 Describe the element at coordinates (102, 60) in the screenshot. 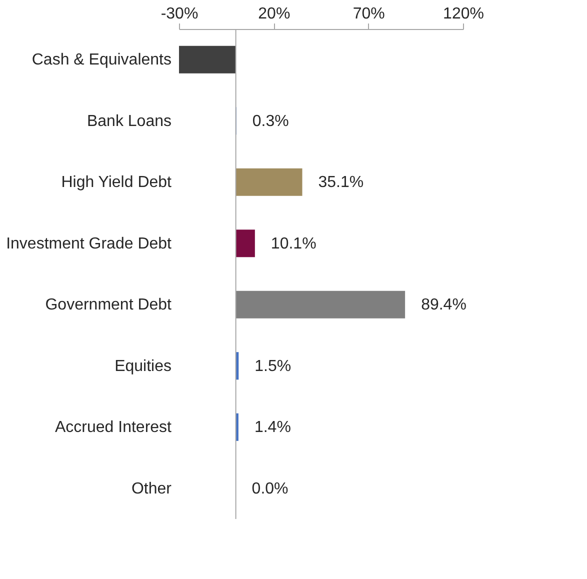

I see `y-tick-label: Cash & Equivalents` at that location.